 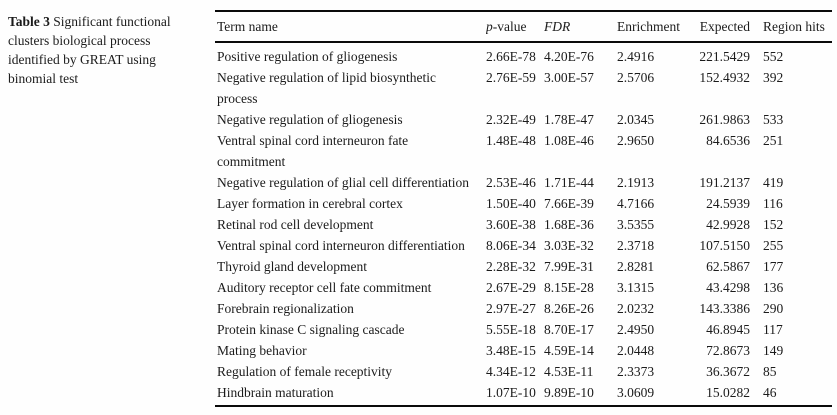 What do you see at coordinates (569, 308) in the screenshot?
I see `cell-fdr: 8.26E-26` at bounding box center [569, 308].